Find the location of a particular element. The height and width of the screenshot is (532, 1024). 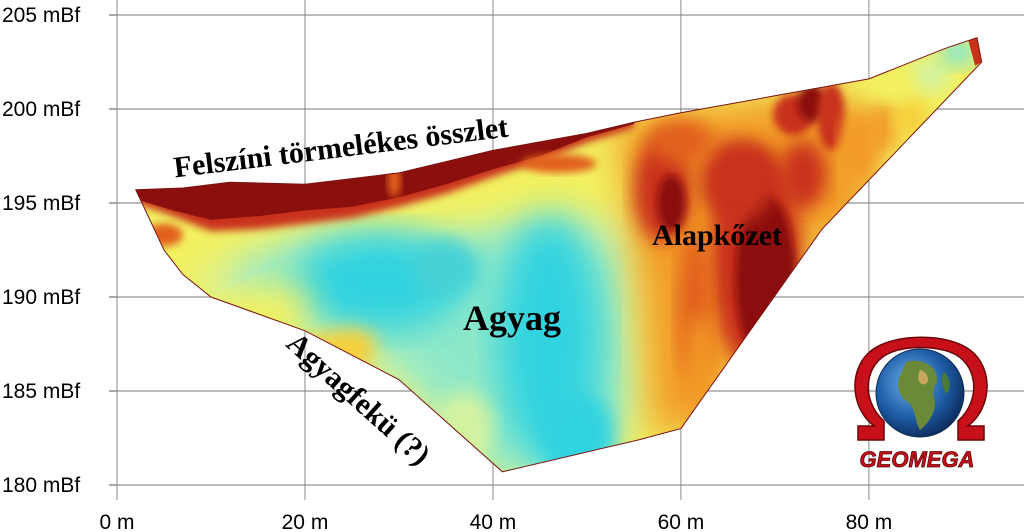

omega-globe-icon is located at coordinates (921, 388).